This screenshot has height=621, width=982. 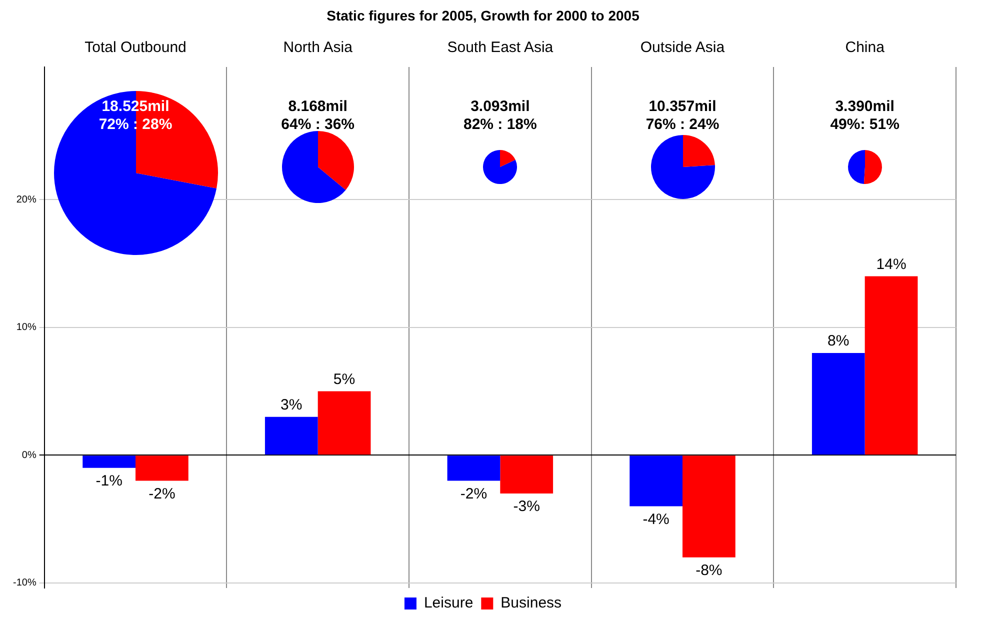 What do you see at coordinates (891, 264) in the screenshot?
I see `data-label: 14%` at bounding box center [891, 264].